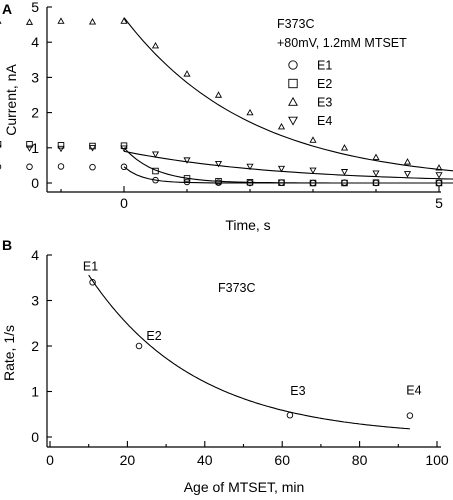  Describe the element at coordinates (124, 203) in the screenshot. I see `panel-a-x-tick-label: 0` at that location.